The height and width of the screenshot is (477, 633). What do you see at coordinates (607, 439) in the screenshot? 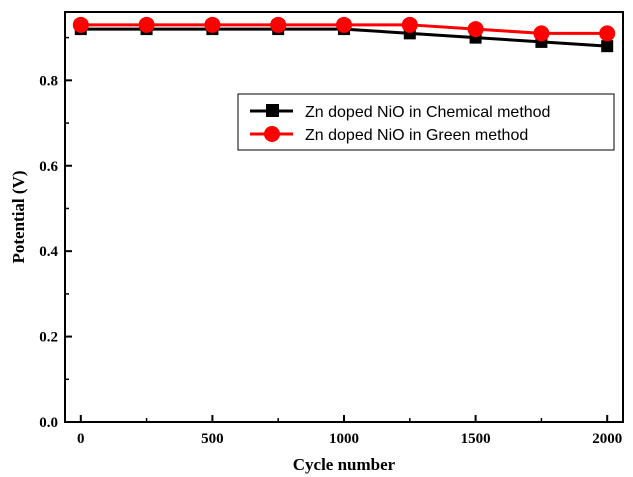
I see `x-tick-label: 2000` at bounding box center [607, 439].